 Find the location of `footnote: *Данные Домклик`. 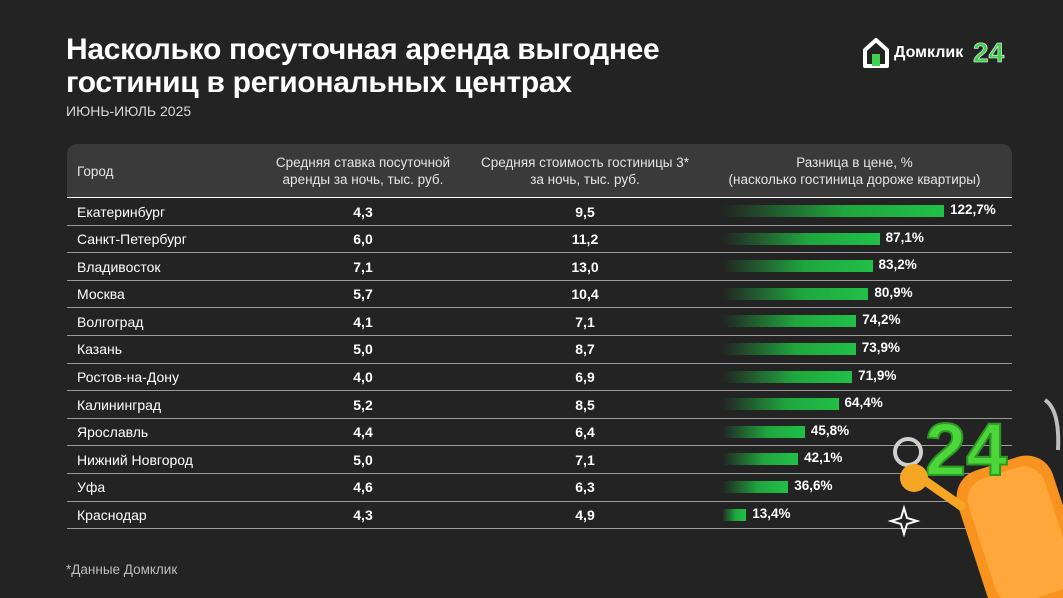

footnote: *Данные Домклик is located at coordinates (122, 569).